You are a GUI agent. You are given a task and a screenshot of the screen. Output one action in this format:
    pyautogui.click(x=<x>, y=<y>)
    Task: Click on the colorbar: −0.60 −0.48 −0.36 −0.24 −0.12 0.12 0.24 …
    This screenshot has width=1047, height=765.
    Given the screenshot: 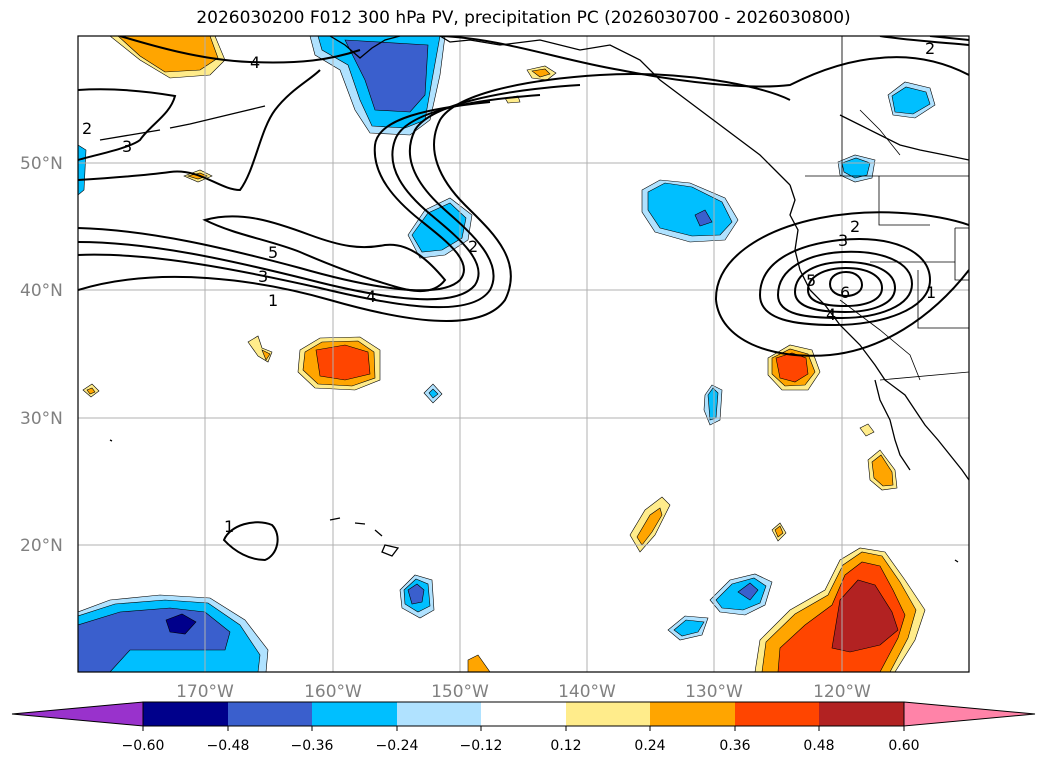 What is the action you would take?
    pyautogui.click(x=523, y=727)
    